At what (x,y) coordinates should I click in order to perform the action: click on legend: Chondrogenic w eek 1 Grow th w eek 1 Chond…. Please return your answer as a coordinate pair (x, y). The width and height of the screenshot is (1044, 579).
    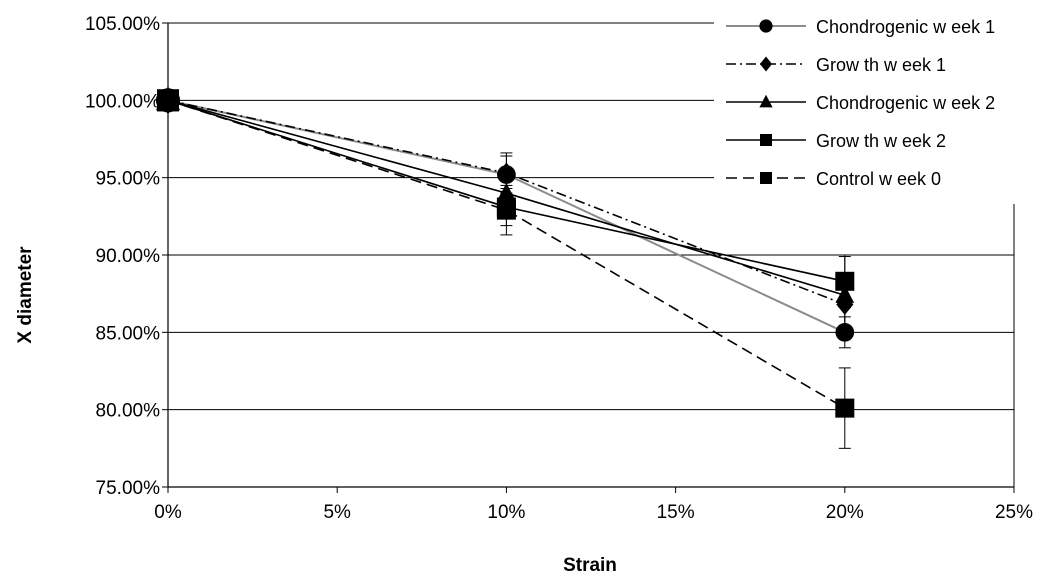
    Looking at the image, I should click on (878, 102).